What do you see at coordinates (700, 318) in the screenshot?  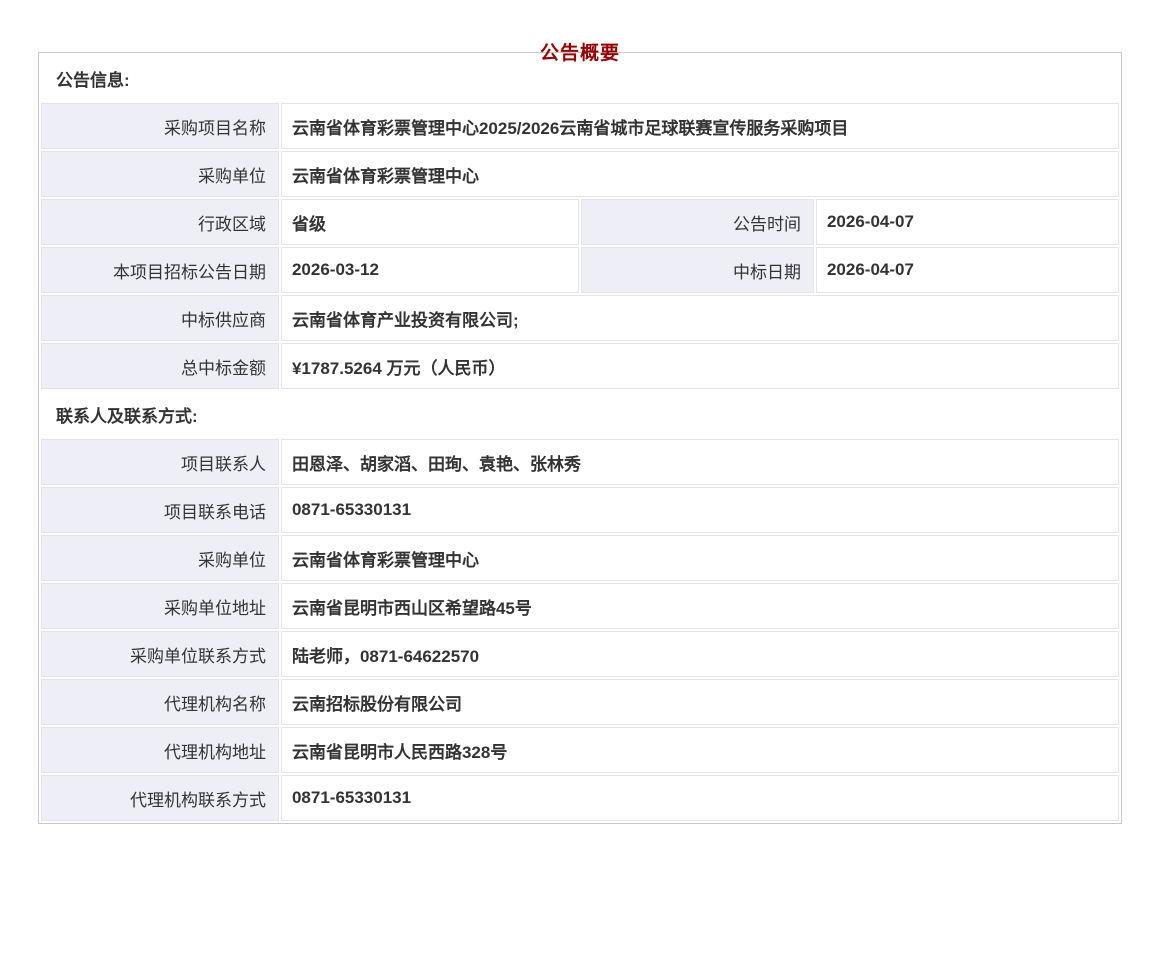 I see `field-value: 云南省体育产业投资有限公司;` at bounding box center [700, 318].